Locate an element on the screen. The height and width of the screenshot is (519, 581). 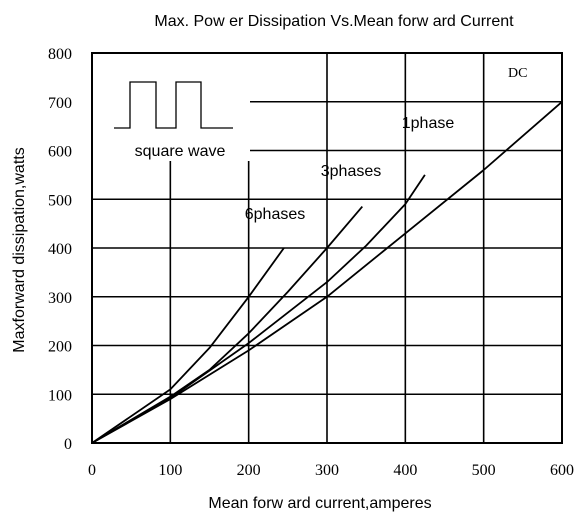
y-tick-label: 100 is located at coordinates (60, 395).